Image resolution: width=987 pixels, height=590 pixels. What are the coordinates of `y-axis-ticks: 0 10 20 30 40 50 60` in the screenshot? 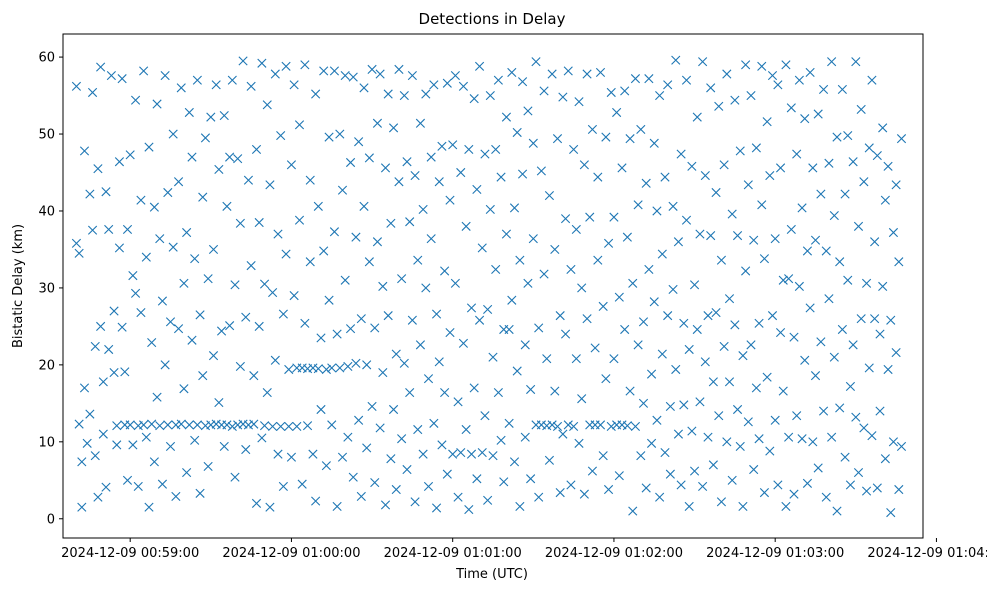 It's located at (50, 289).